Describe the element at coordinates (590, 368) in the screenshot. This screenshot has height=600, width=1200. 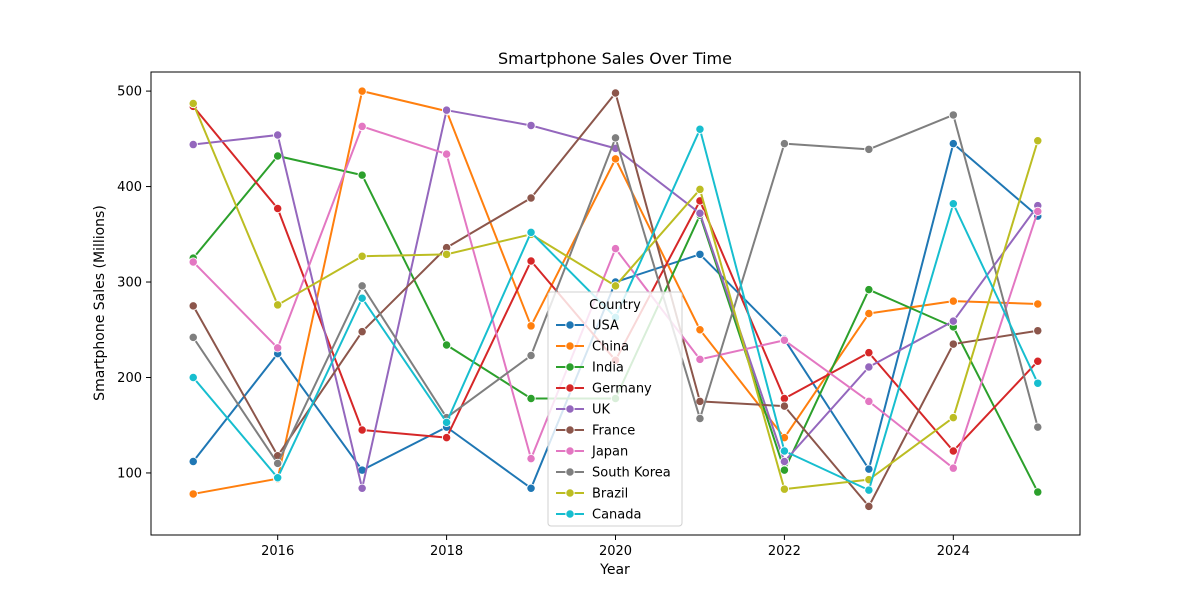
I see `legend-item-india: India` at that location.